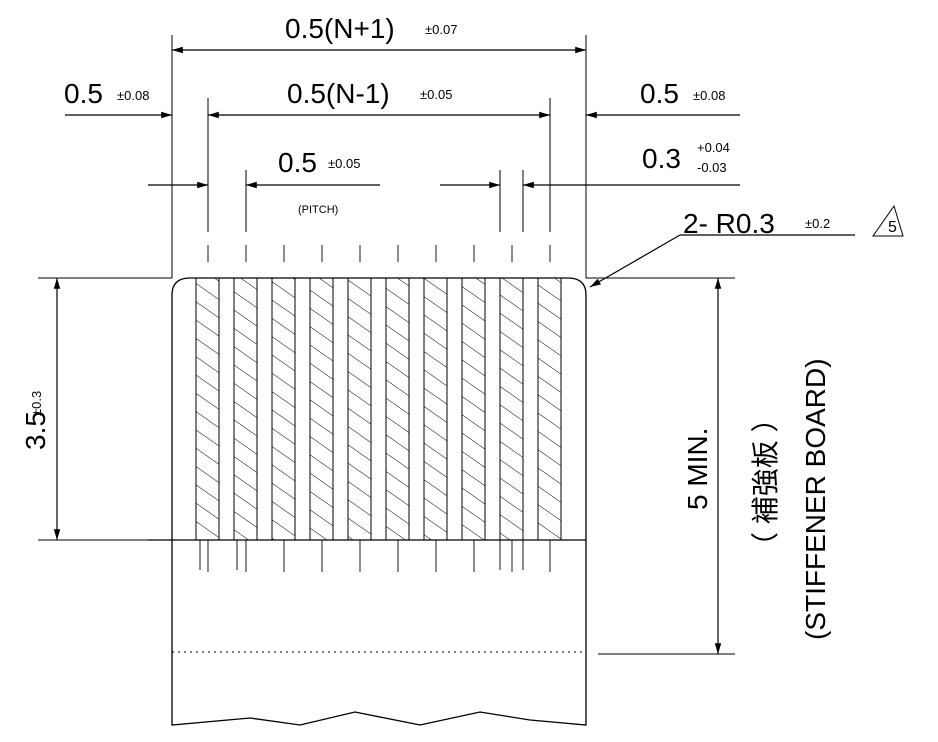 The image size is (938, 742). What do you see at coordinates (729, 223) in the screenshot?
I see `radius-label: 2- R0.3` at bounding box center [729, 223].